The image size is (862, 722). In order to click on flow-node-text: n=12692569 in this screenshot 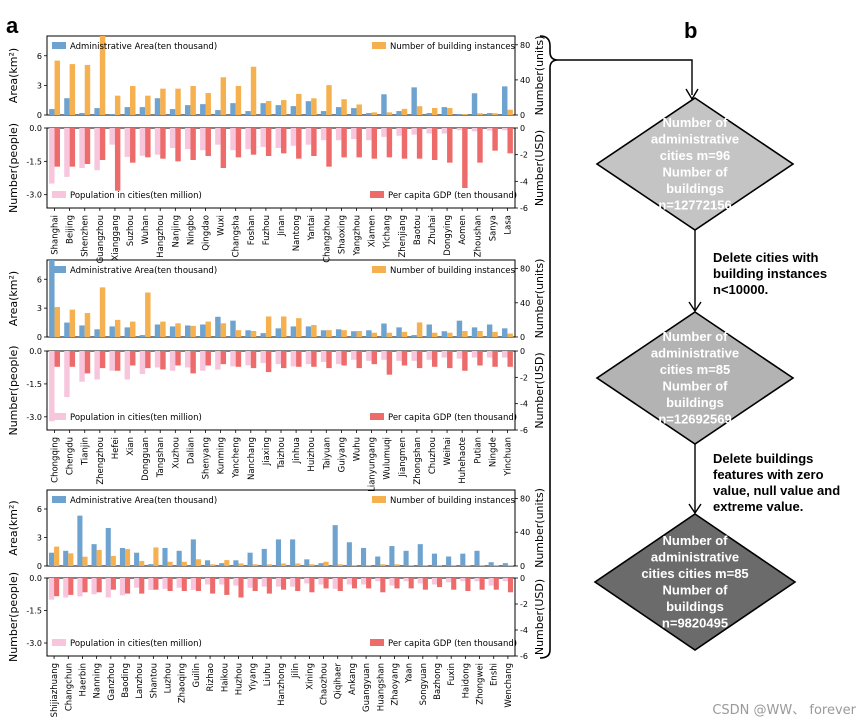, I will do `click(694, 418)`.